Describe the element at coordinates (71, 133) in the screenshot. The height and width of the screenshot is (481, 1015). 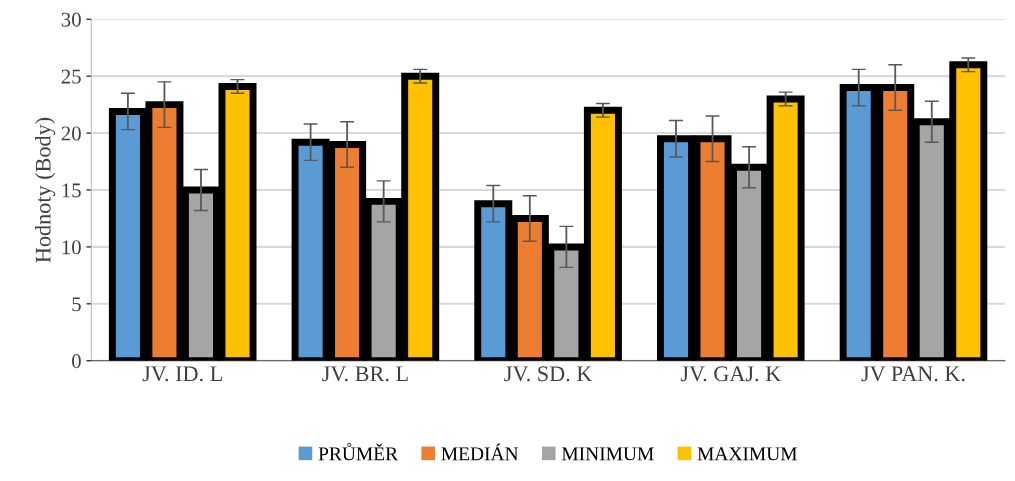
I see `y-tick-label: 20` at that location.